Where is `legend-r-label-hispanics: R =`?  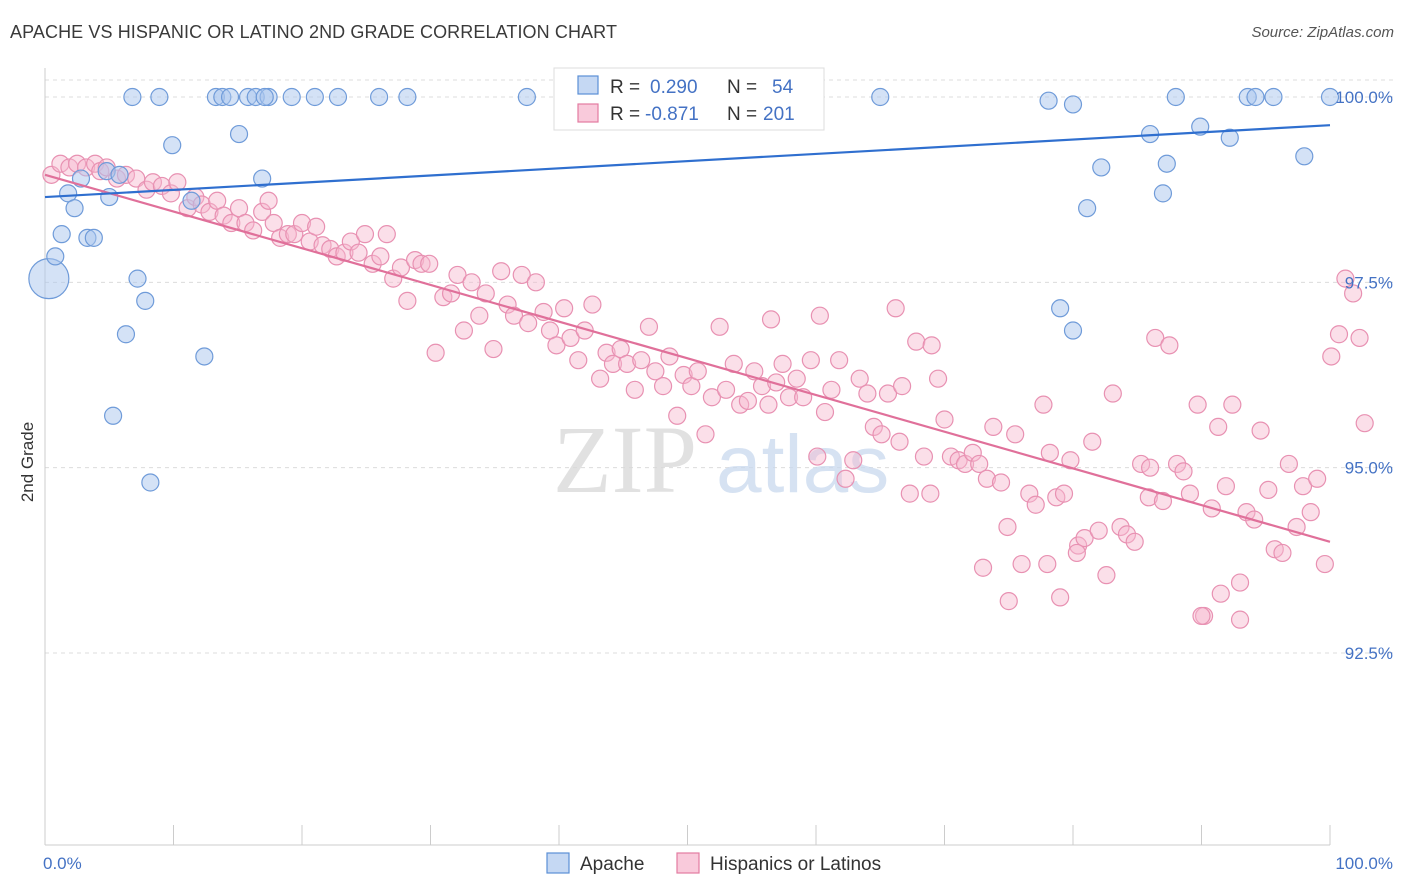 legend-r-label-hispanics: R = is located at coordinates (625, 114).